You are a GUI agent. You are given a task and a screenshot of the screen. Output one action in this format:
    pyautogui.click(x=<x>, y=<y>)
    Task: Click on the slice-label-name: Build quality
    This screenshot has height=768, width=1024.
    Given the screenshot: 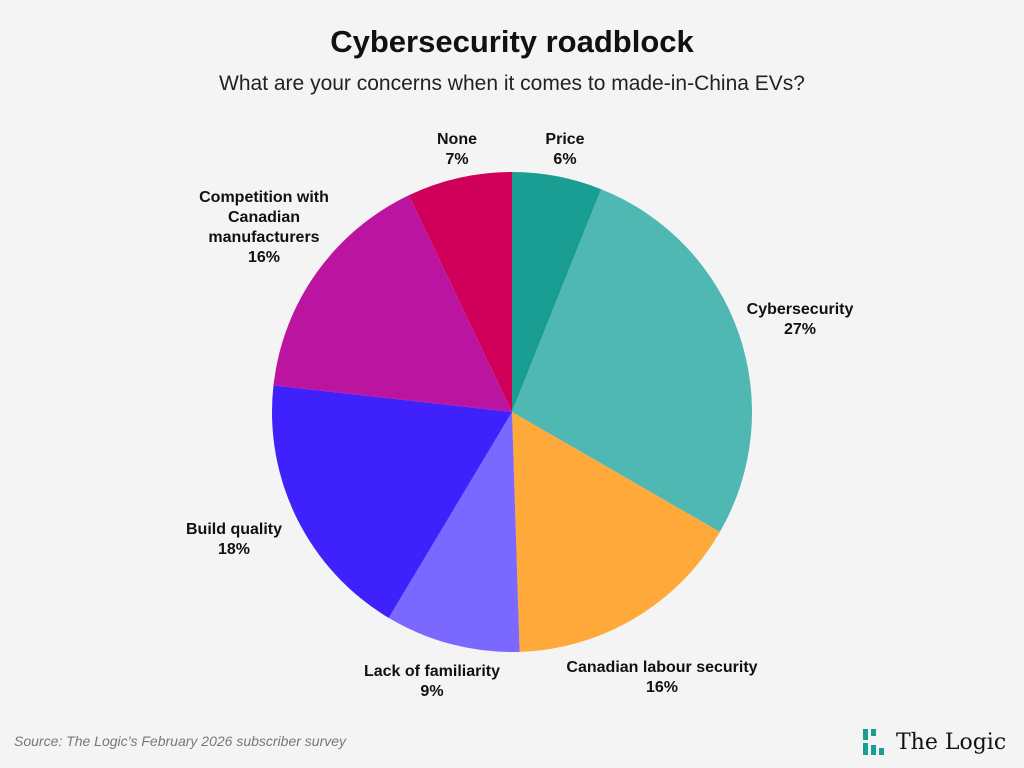 What is the action you would take?
    pyautogui.click(x=234, y=529)
    